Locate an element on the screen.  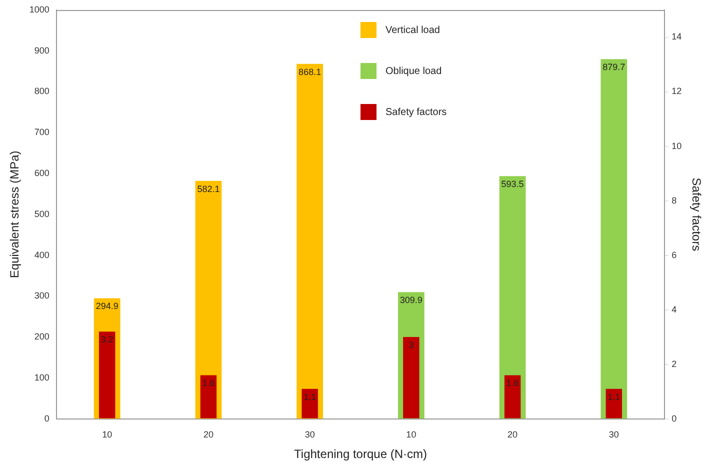
y2-tick-label: 0 is located at coordinates (674, 418).